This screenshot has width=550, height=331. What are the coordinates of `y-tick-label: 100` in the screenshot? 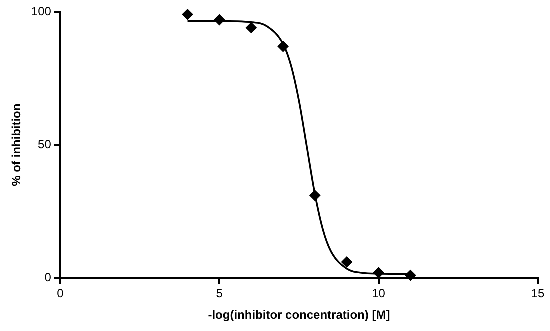 It's located at (41, 11).